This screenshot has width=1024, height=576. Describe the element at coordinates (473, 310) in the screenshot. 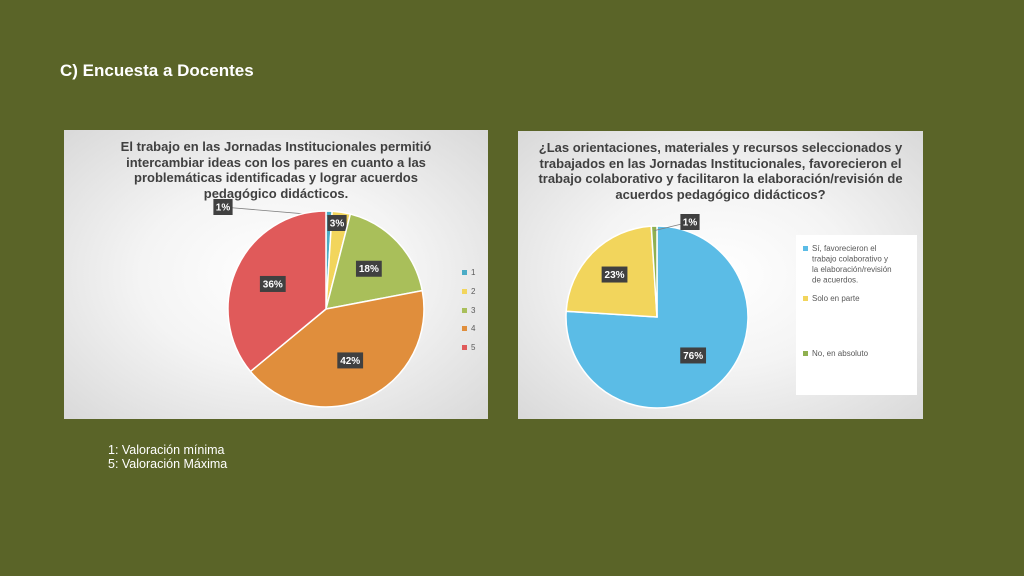

I see `legend-label: 3` at that location.